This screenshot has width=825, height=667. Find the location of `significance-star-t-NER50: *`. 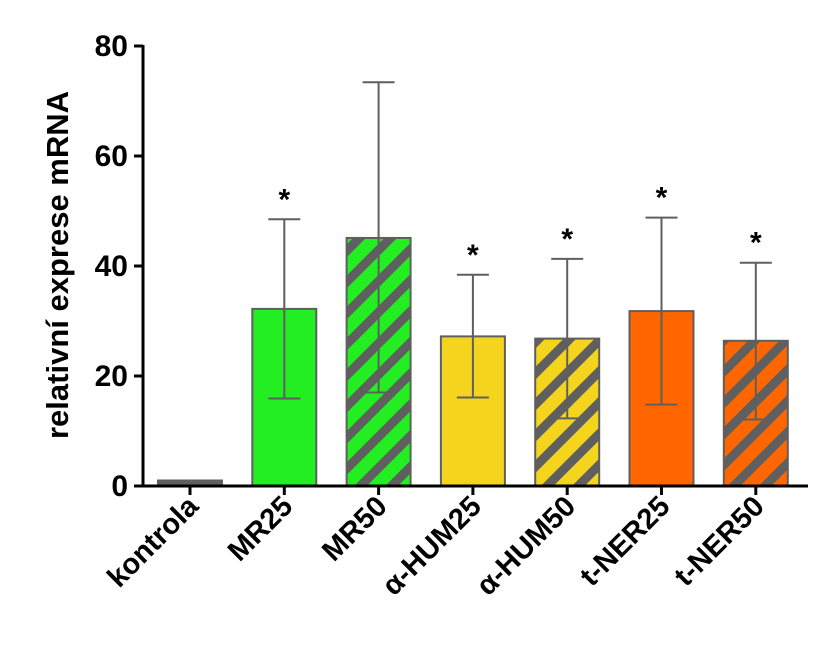

significance-star-t-NER50: * is located at coordinates (756, 243).